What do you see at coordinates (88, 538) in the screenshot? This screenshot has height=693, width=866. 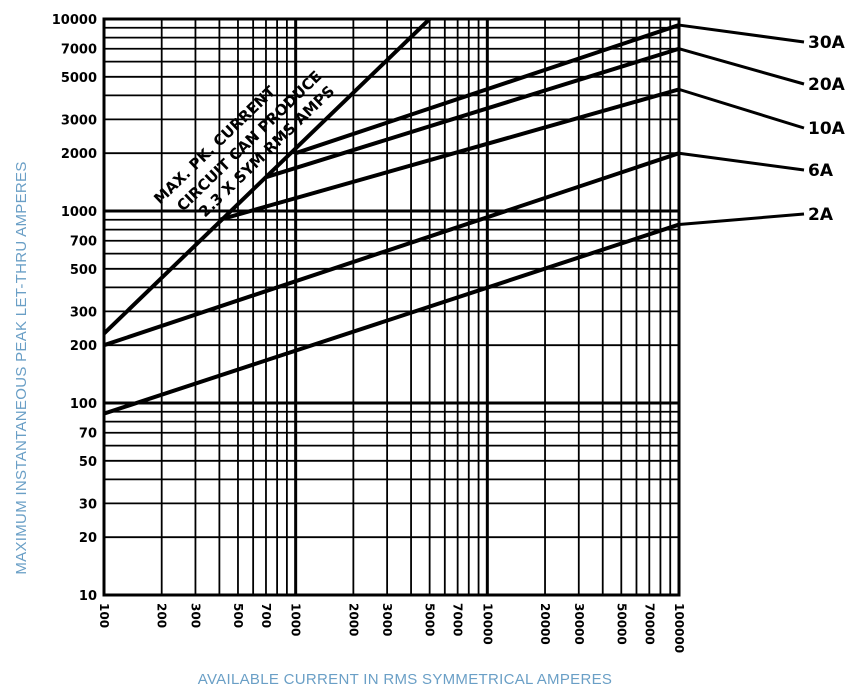 I see `y-tick-label: 20` at bounding box center [88, 538].